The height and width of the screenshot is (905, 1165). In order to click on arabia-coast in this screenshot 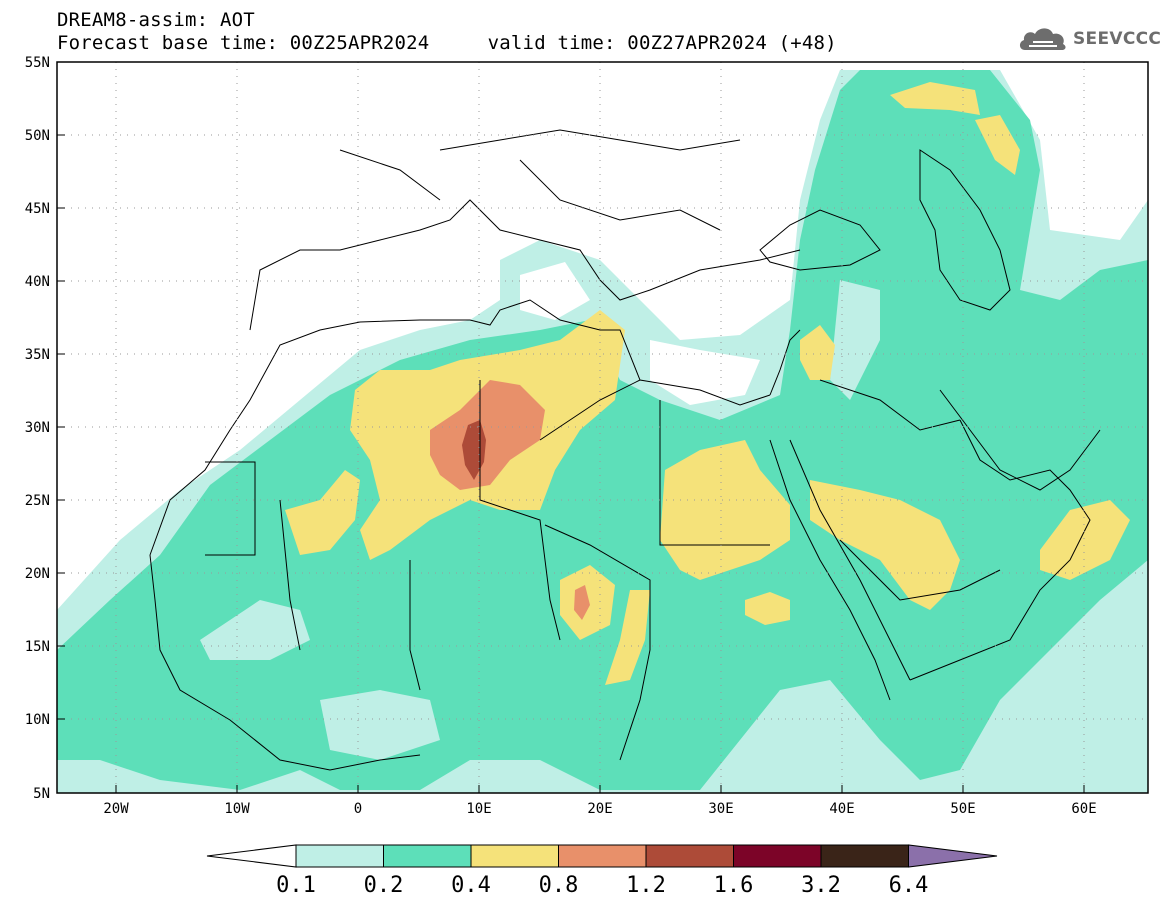, I will do `click(1000, 550)`.